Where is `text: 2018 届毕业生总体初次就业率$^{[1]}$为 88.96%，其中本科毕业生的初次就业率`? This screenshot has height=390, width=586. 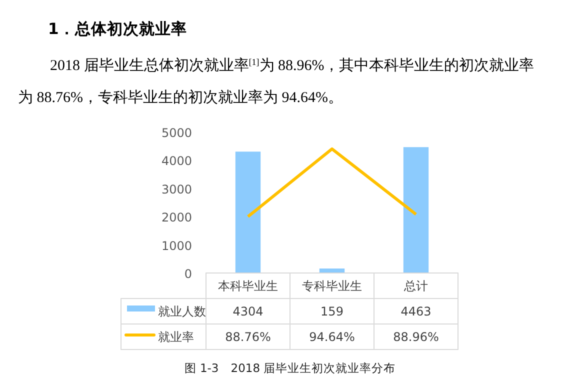
text: 2018 届毕业生总体初次就业率$^{[1]}$为 88.96%，其中本科毕业生的初次就业率 is located at coordinates (292, 65).